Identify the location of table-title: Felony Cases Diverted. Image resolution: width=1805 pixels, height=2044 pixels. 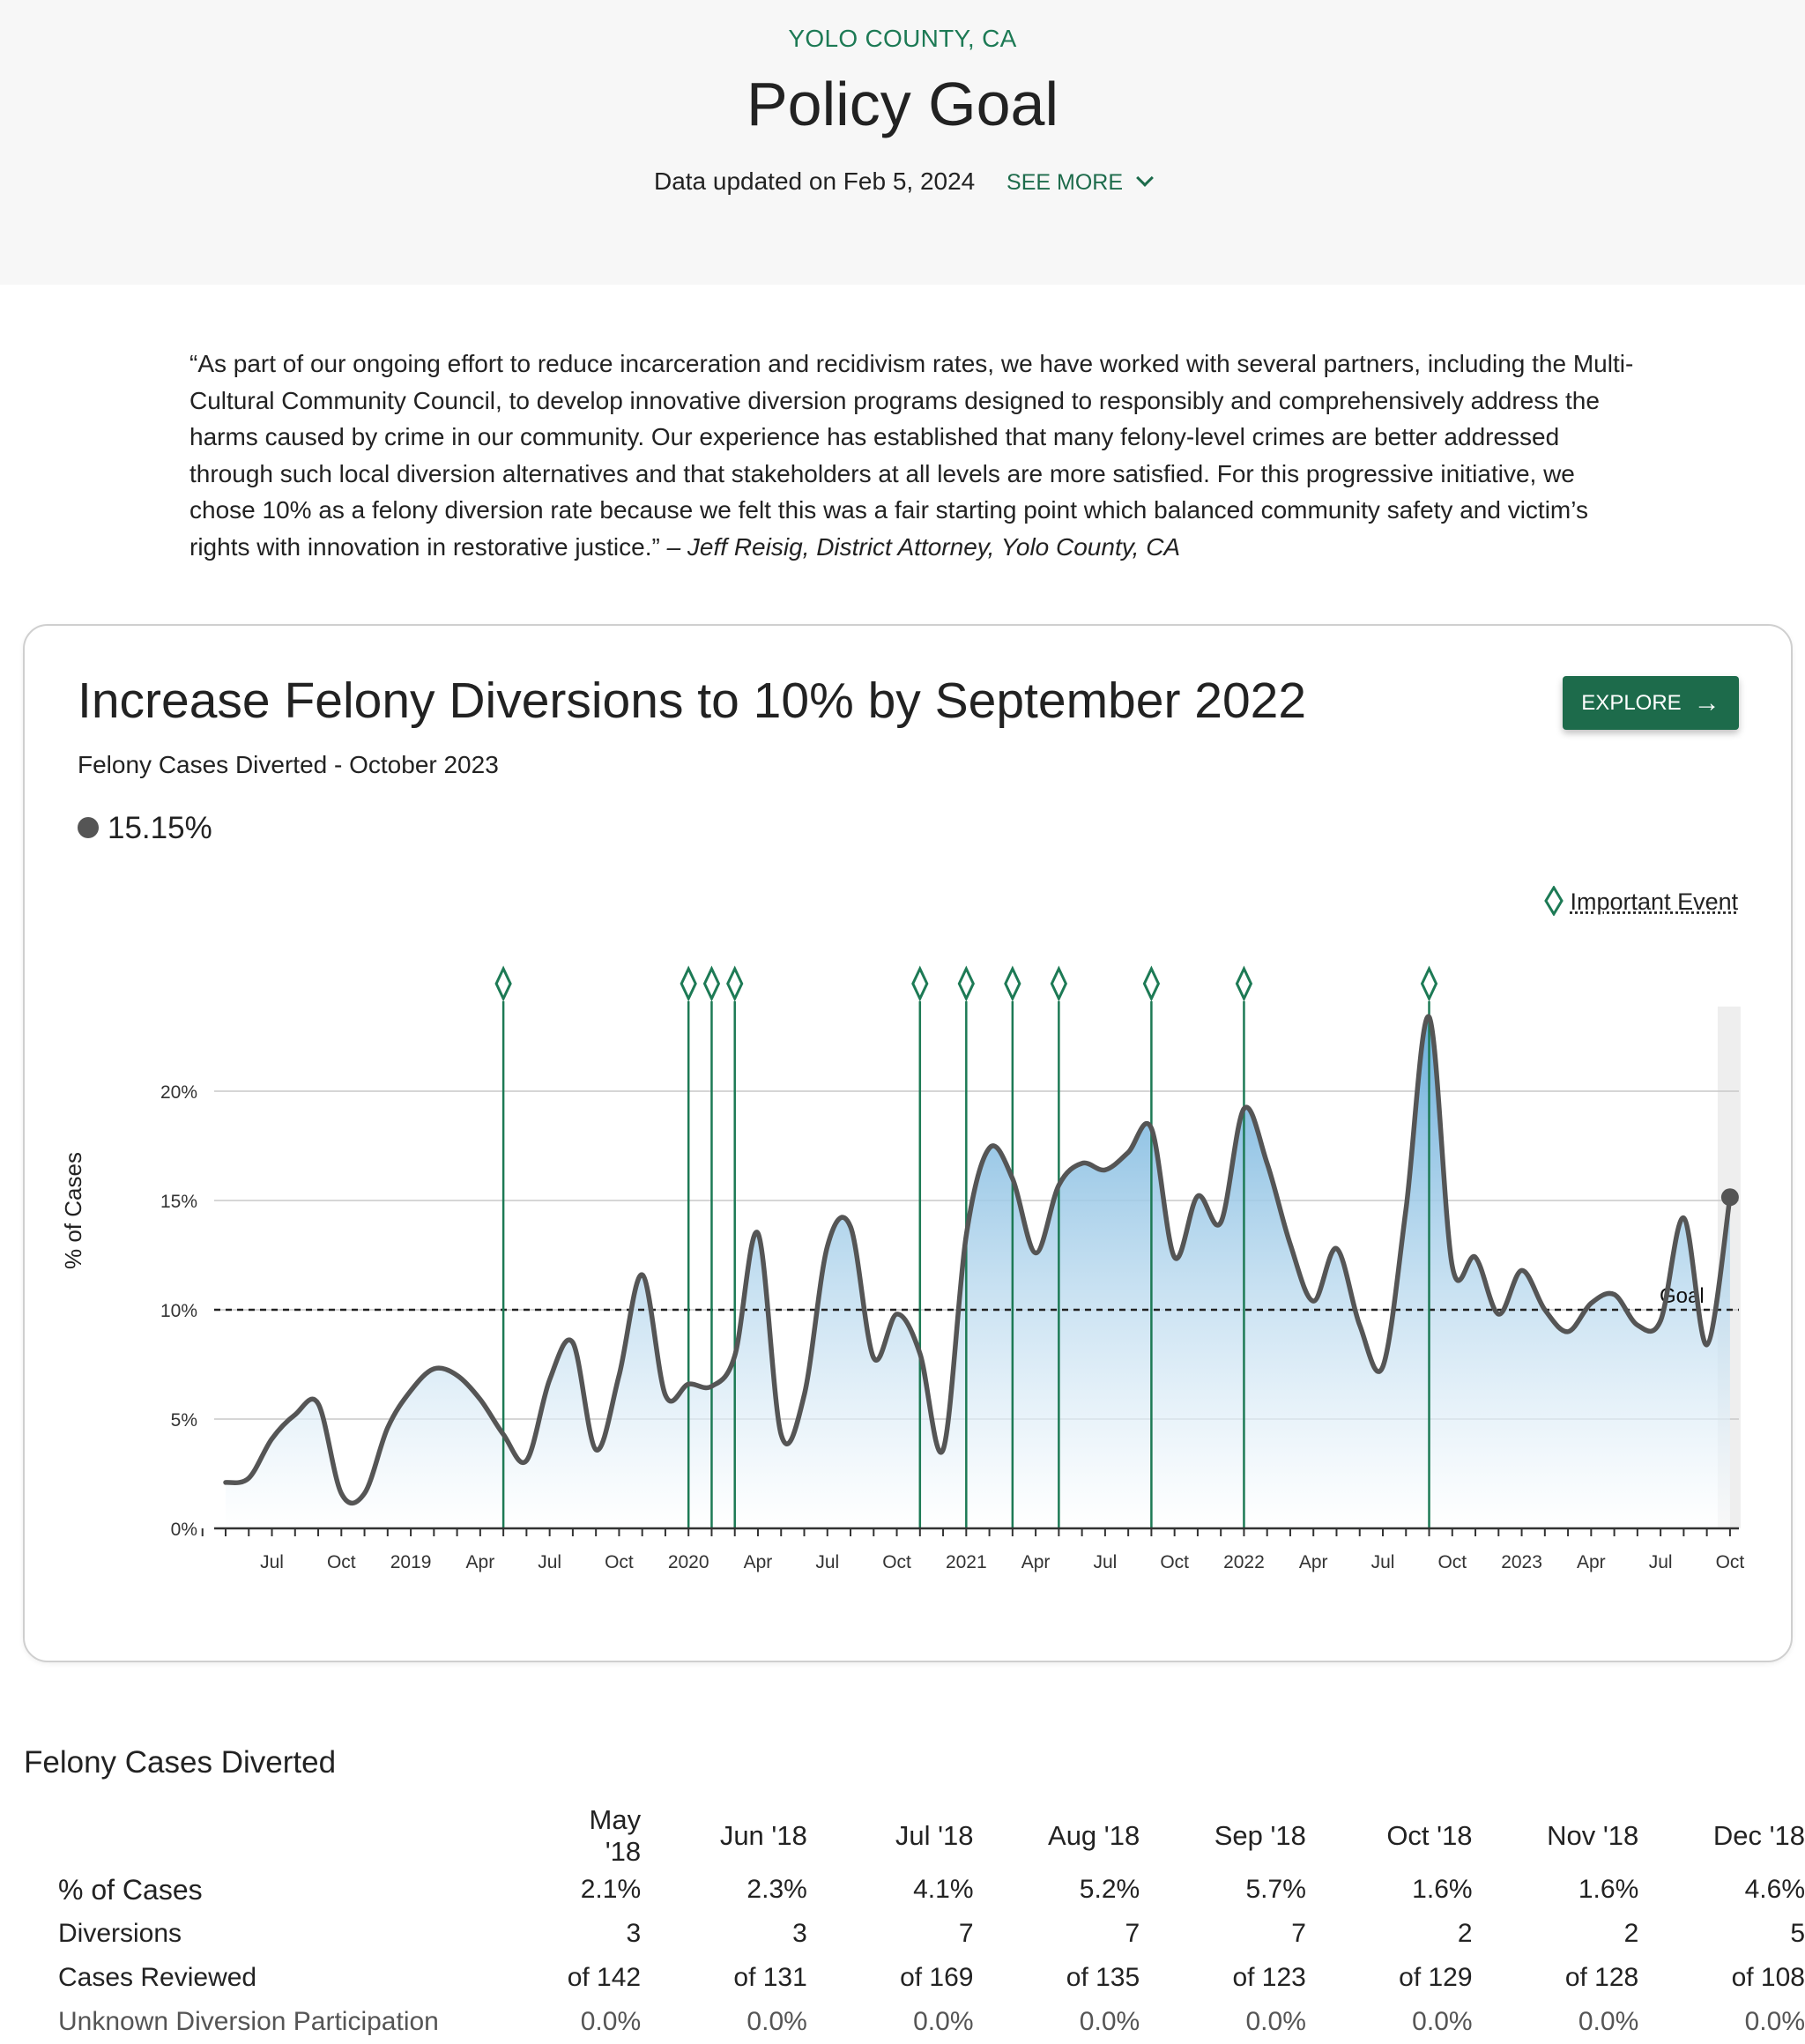
(180, 1762).